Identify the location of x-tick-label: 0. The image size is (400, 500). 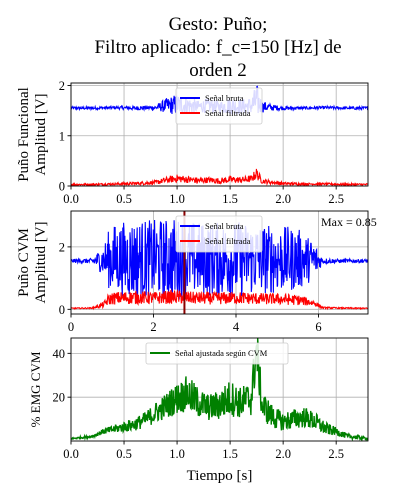
(71, 327).